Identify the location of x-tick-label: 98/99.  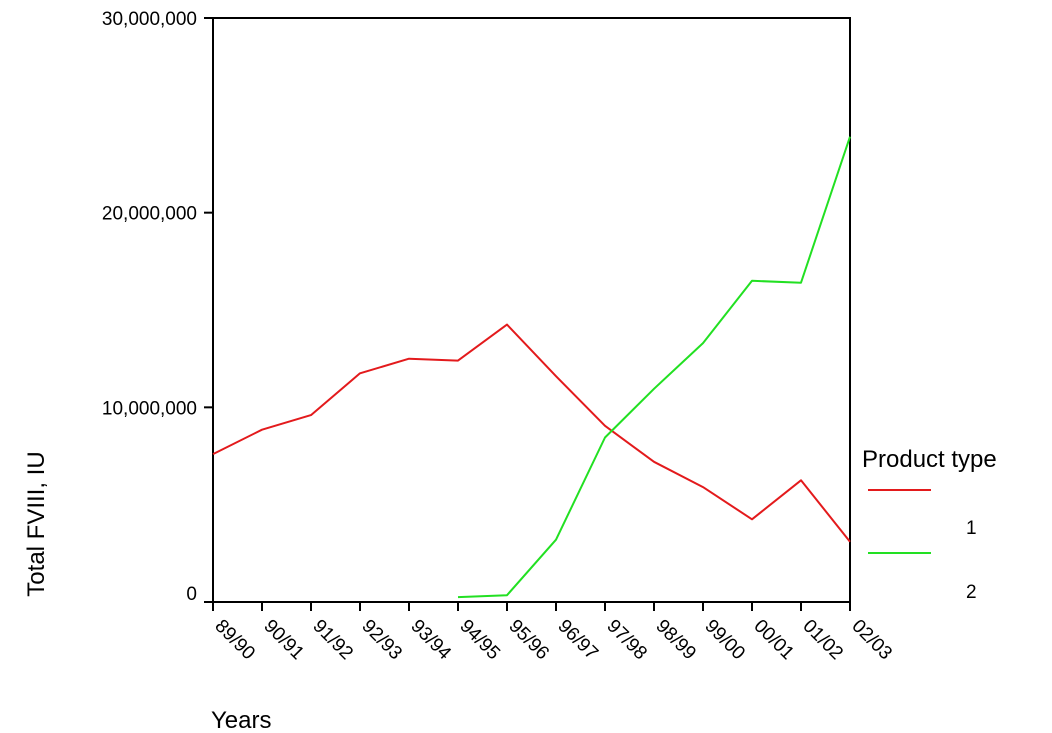
(675, 640).